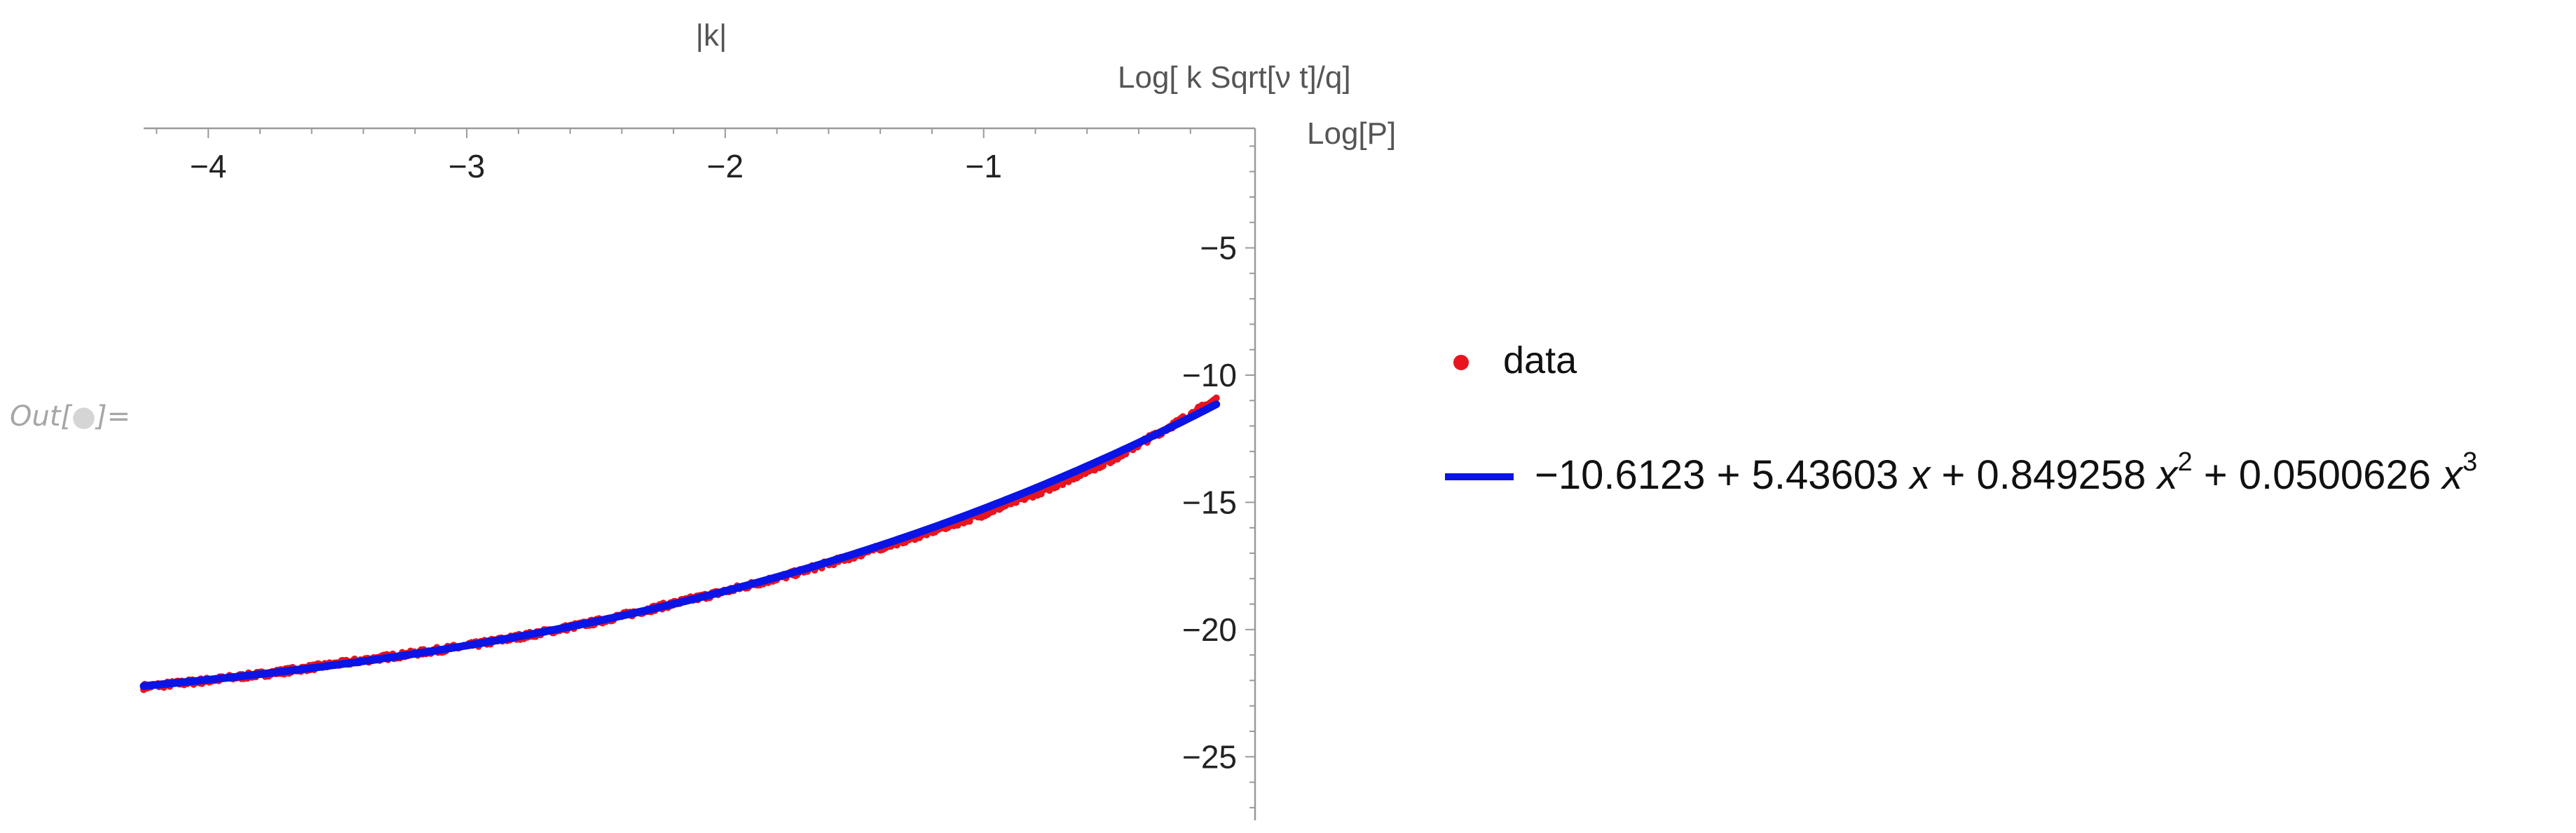 This screenshot has width=2576, height=833. Describe the element at coordinates (42, 416) in the screenshot. I see `out-label-prefix: Out[` at that location.